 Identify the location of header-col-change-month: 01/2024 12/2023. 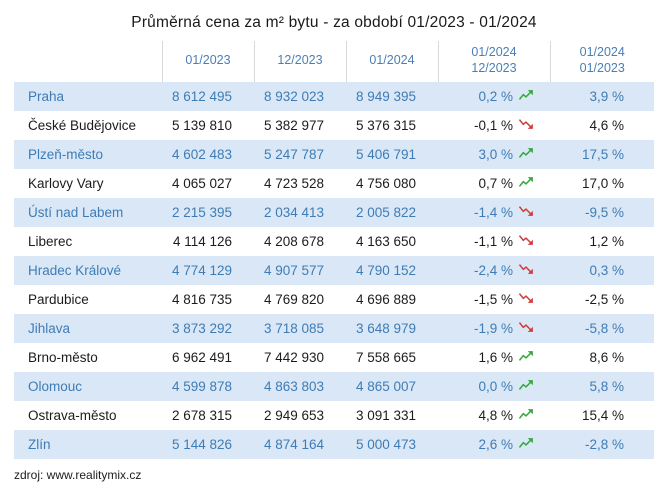
(493, 61).